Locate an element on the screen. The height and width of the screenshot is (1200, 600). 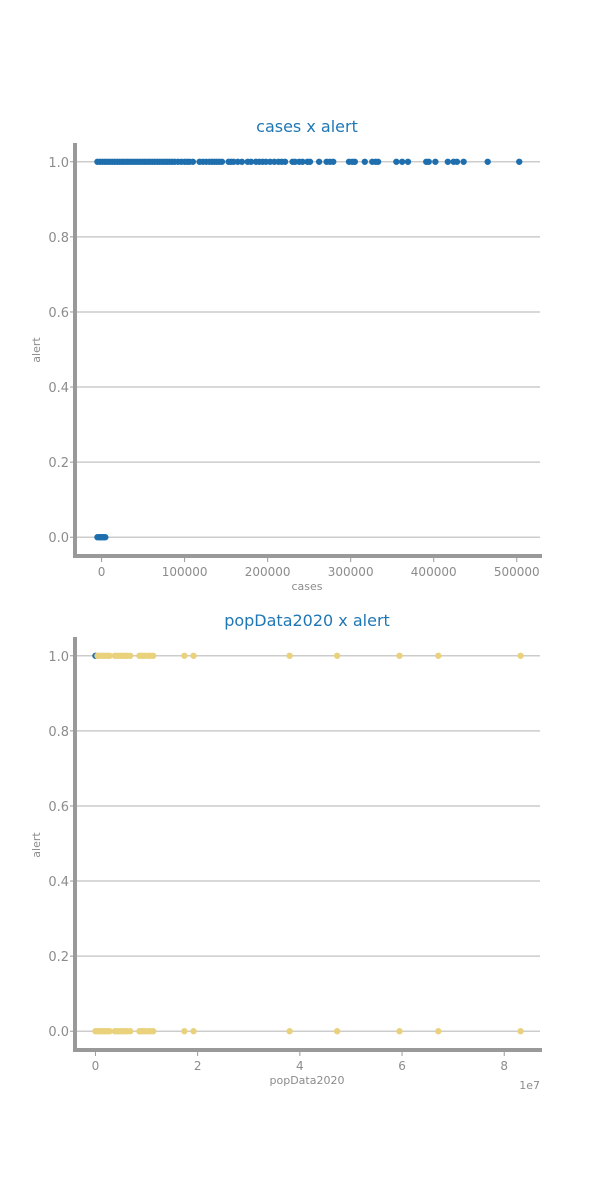
x-axis-ticks: 0 100000 200000 300000 400000 500000 is located at coordinates (319, 568).